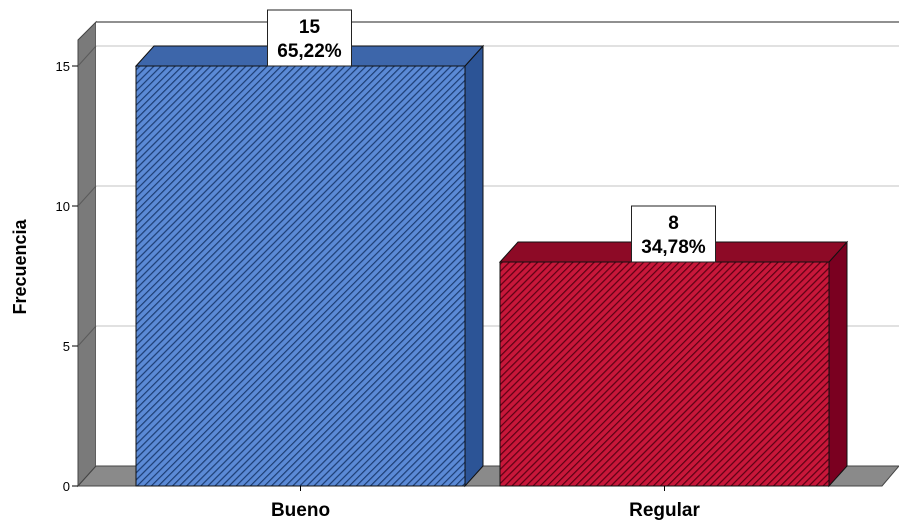  What do you see at coordinates (63, 206) in the screenshot?
I see `y-tick-label: 10` at bounding box center [63, 206].